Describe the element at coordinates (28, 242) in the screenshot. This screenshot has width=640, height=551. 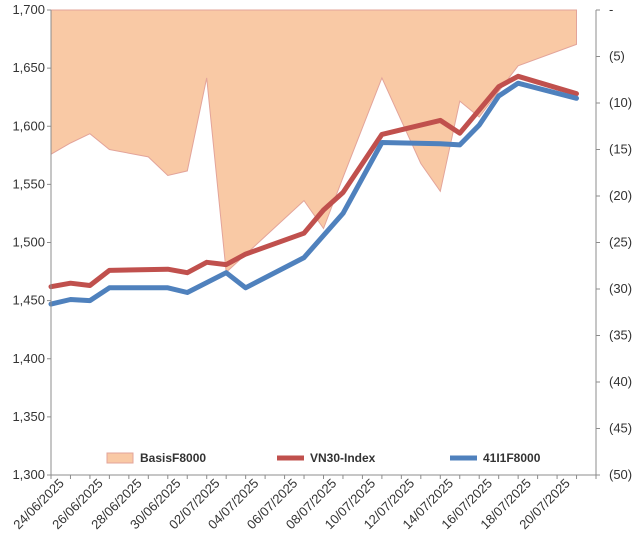
I see `left-axis-tick-label: 1,500` at that location.